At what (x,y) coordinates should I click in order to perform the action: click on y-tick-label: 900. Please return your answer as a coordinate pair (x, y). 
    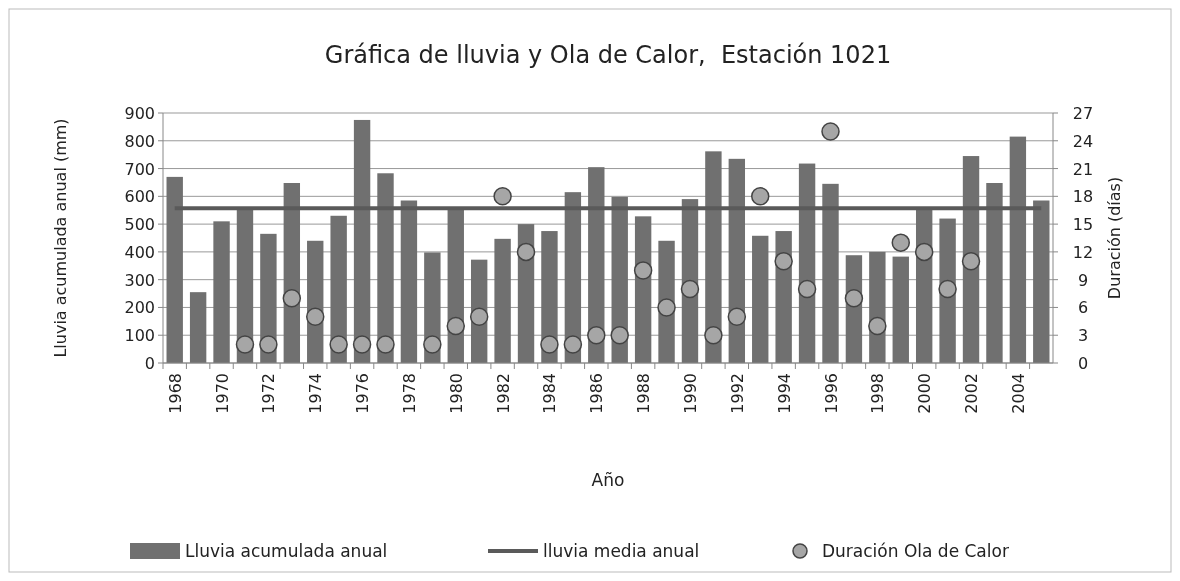
    Looking at the image, I should click on (139, 113).